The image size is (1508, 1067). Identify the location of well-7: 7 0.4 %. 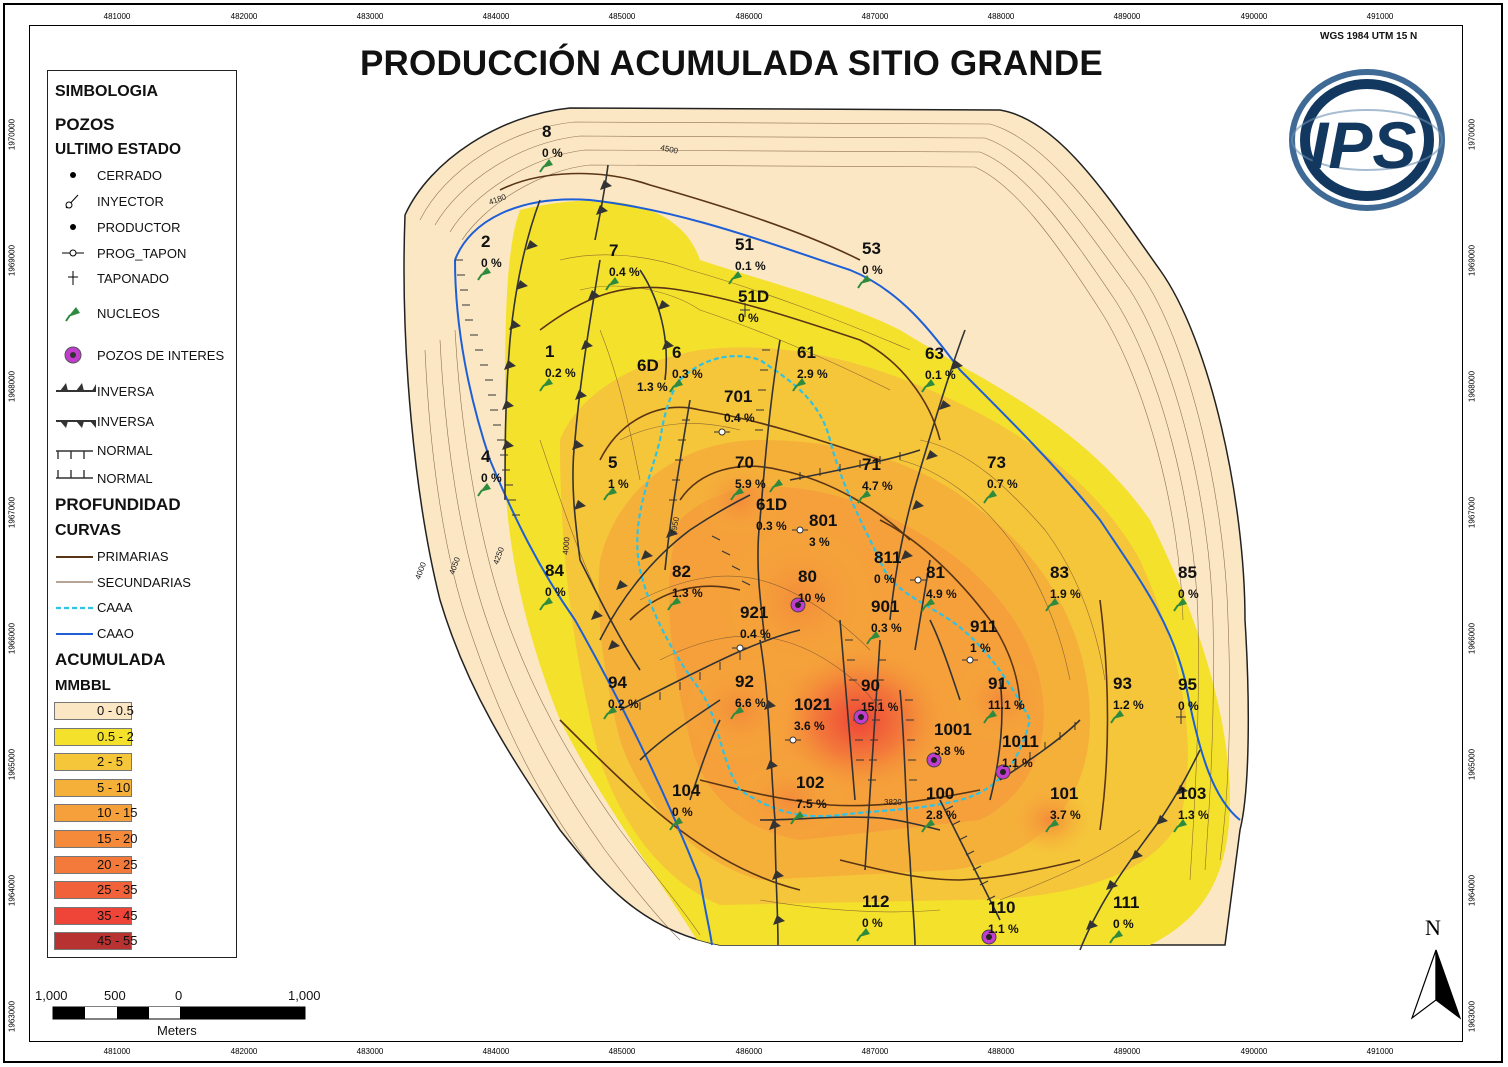
(622, 266).